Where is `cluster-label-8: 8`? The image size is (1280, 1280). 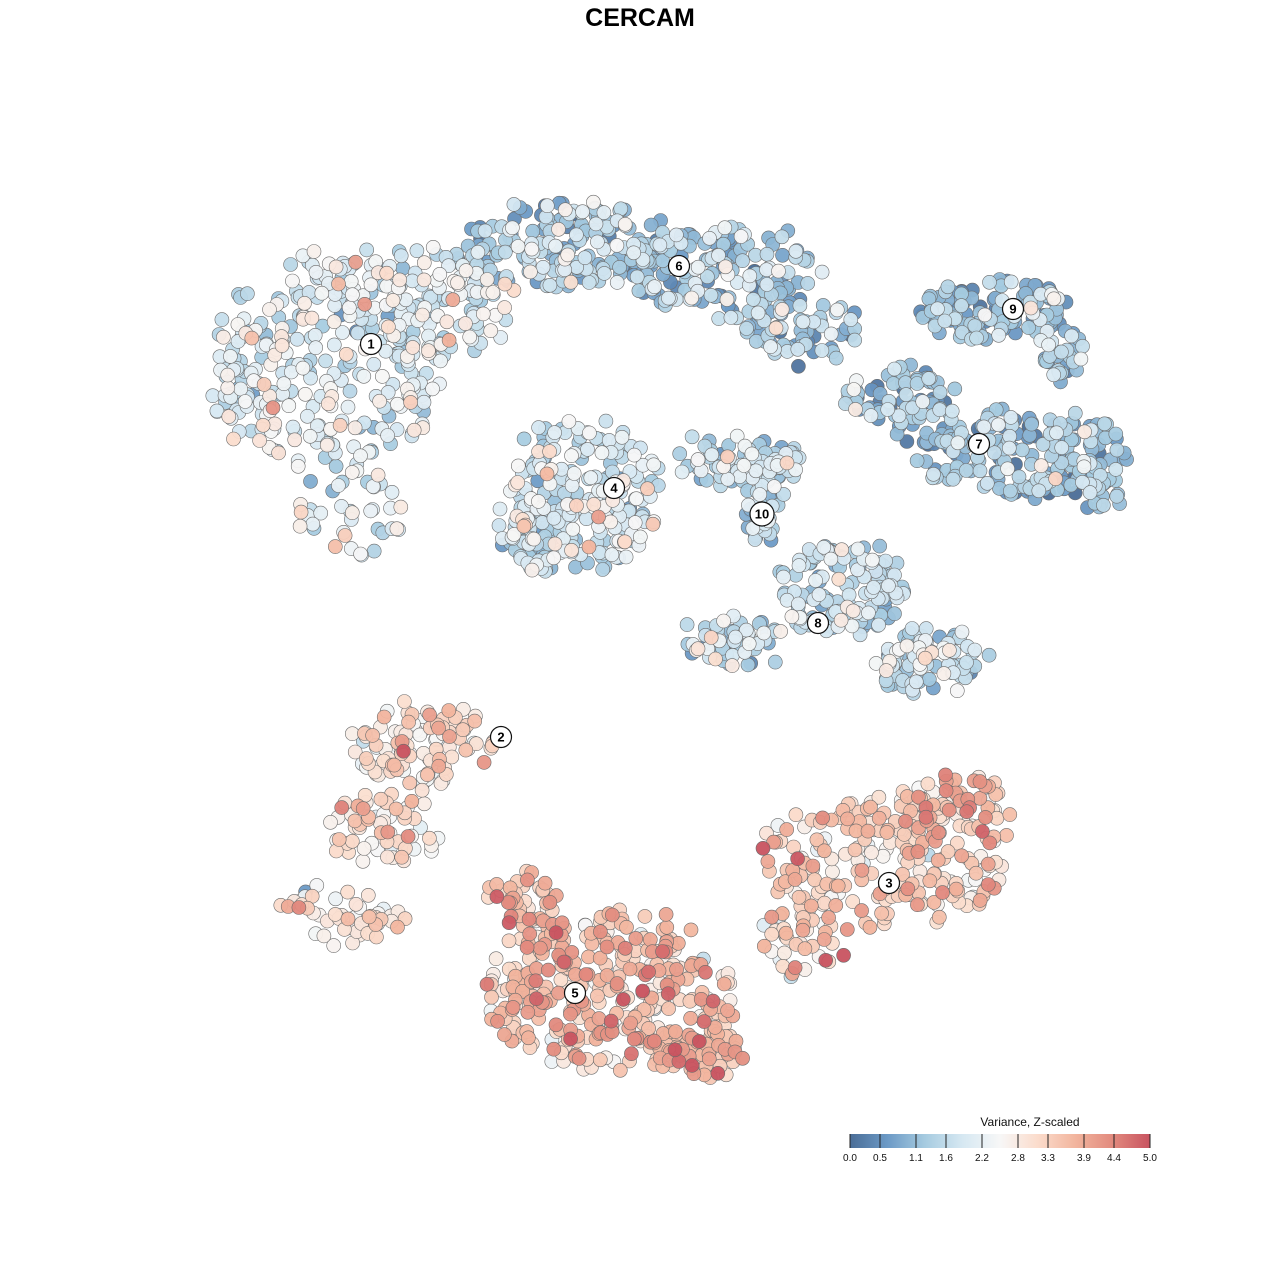 cluster-label-8: 8 is located at coordinates (818, 623).